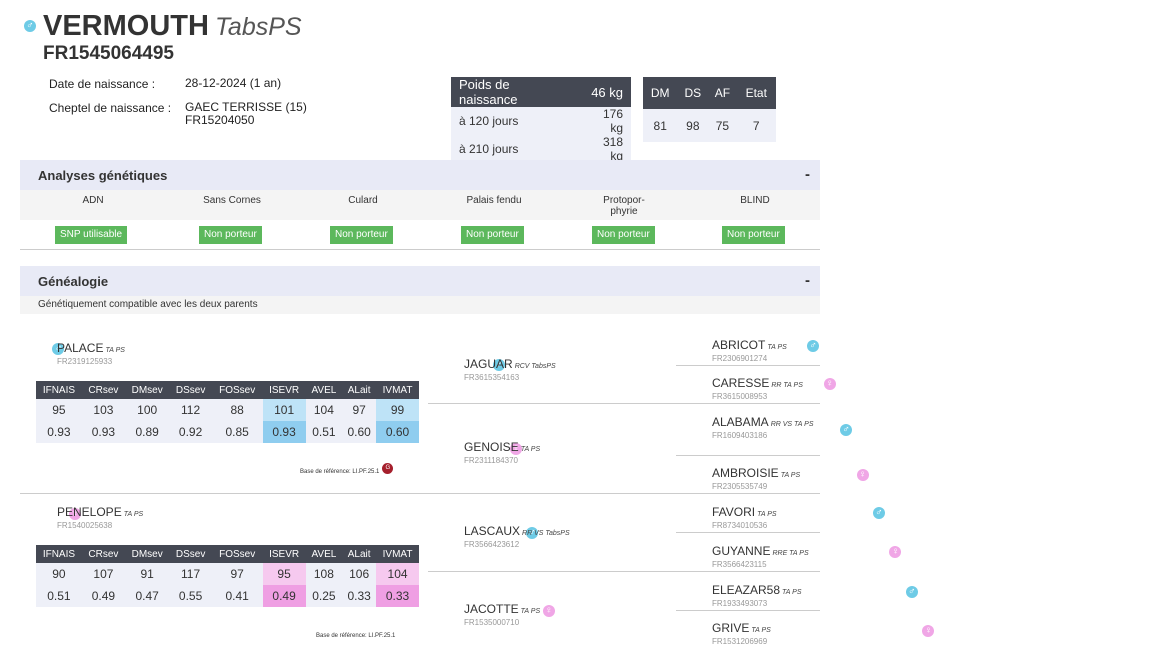 The height and width of the screenshot is (667, 1152). Describe the element at coordinates (147, 432) in the screenshot. I see `cd-cell: 0.89` at that location.